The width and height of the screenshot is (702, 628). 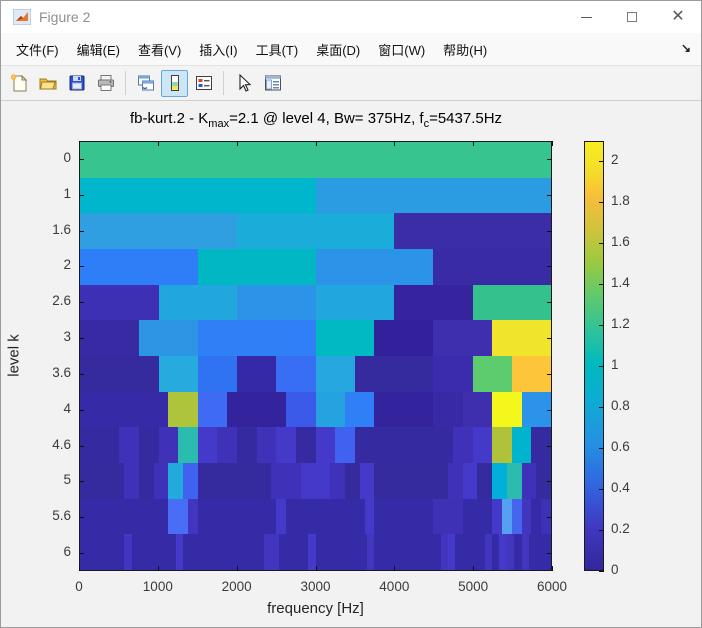 What do you see at coordinates (678, 17) in the screenshot?
I see `close-button: ✕` at bounding box center [678, 17].